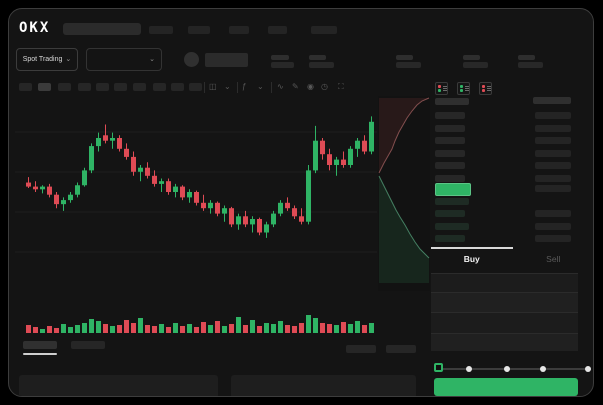 Image resolution: width=603 pixels, height=405 pixels. What do you see at coordinates (118, 385) in the screenshot?
I see `bottom-panel` at bounding box center [118, 385].